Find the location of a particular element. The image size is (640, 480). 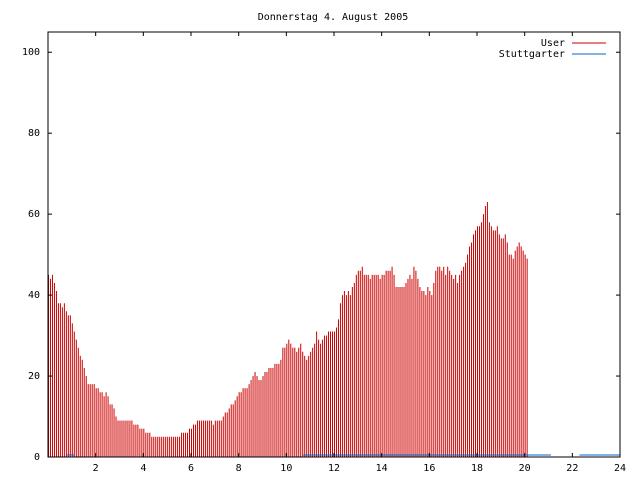

x-tick-label: 20 is located at coordinates (525, 468).